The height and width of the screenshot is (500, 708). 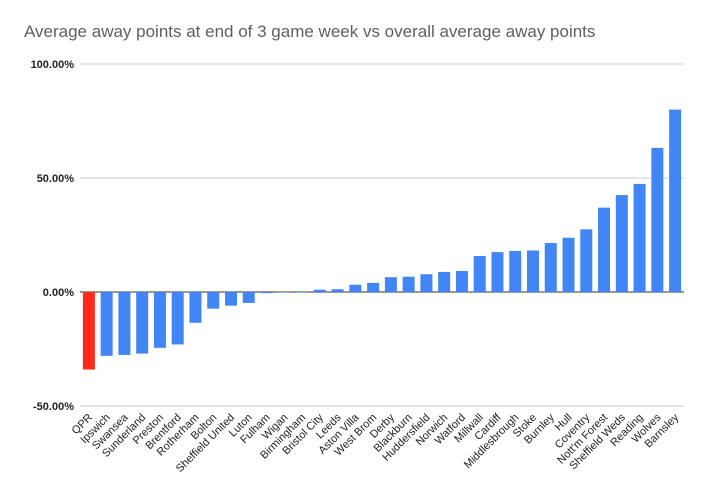 I want to click on y-tick-label: 0.00%, so click(x=58, y=293).